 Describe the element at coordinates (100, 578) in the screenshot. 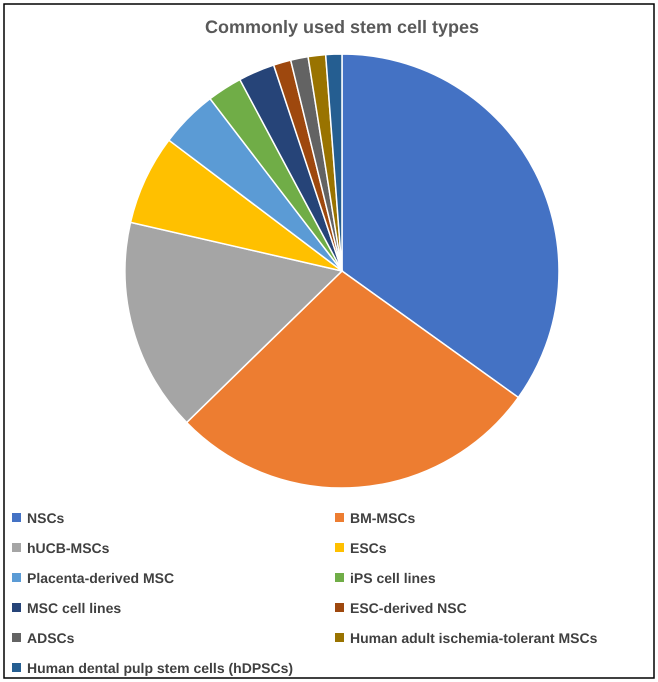

I see `legend-label: Placenta-derived MSC` at that location.